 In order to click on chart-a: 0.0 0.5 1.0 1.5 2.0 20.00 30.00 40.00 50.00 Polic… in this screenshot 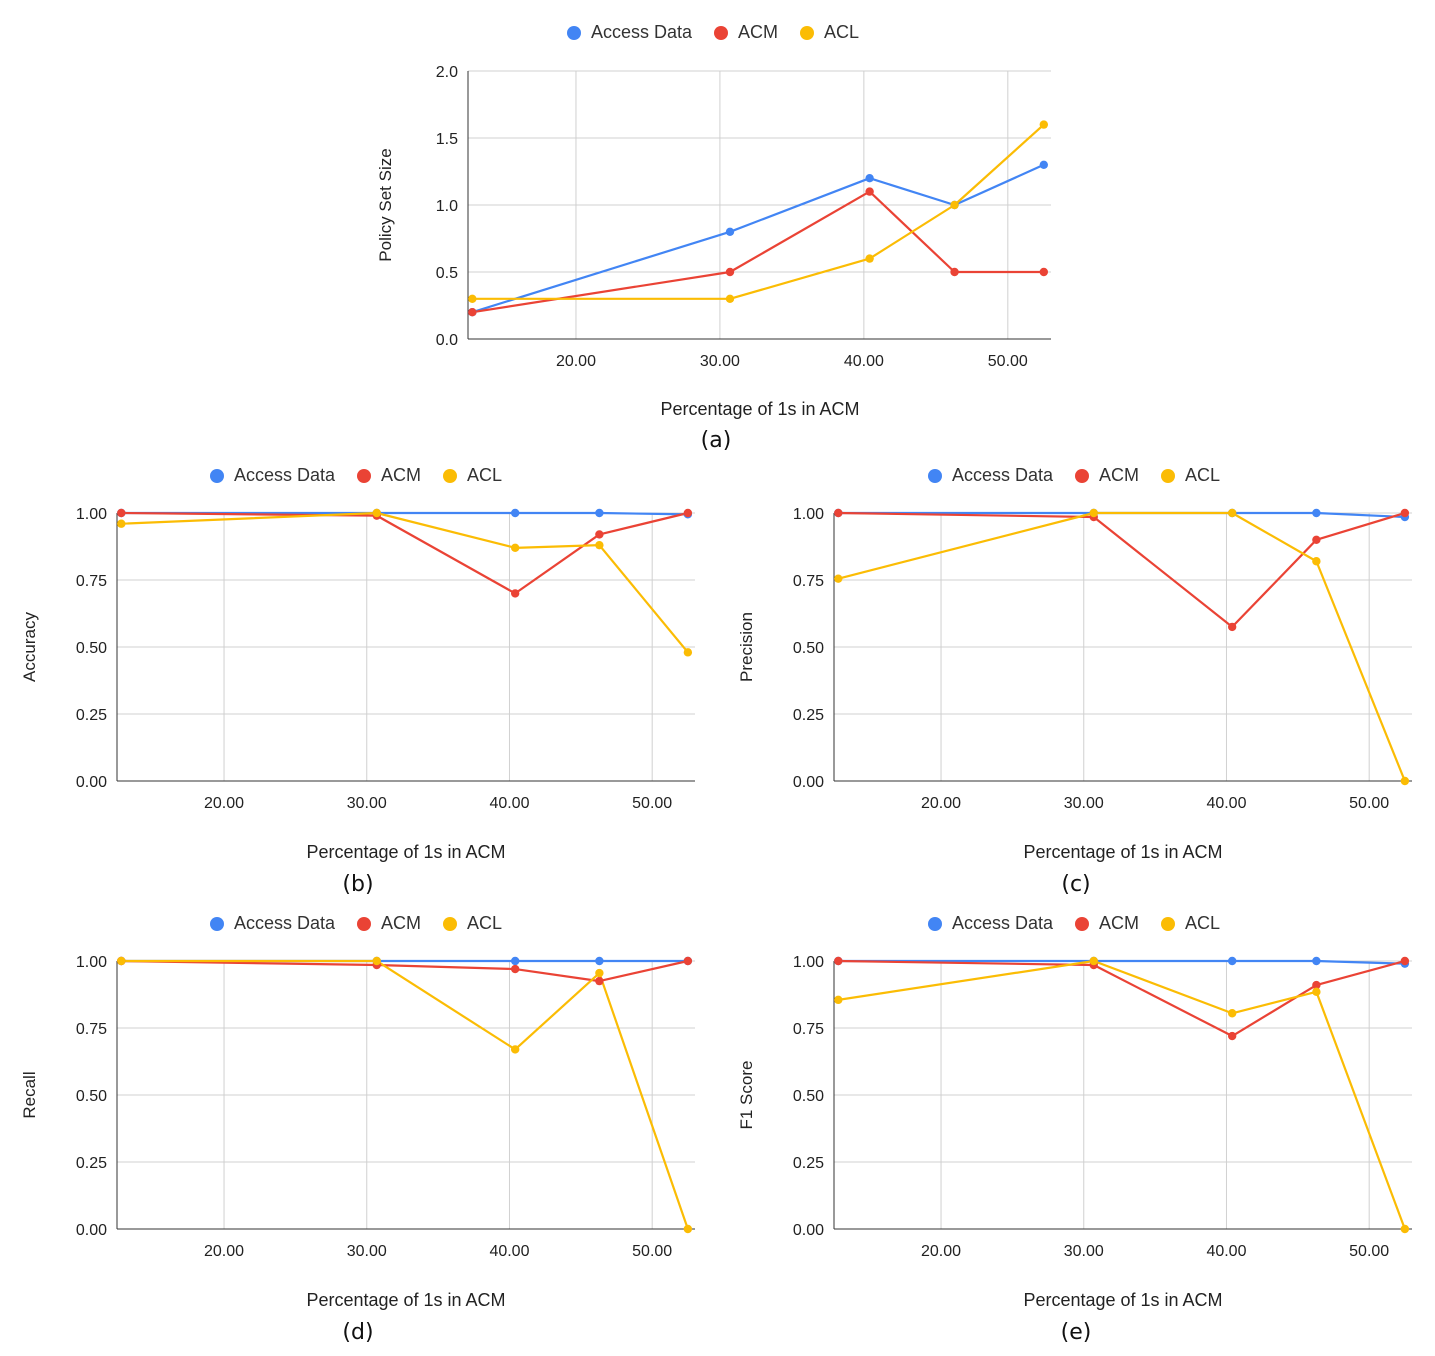, I will do `click(713, 241)`.